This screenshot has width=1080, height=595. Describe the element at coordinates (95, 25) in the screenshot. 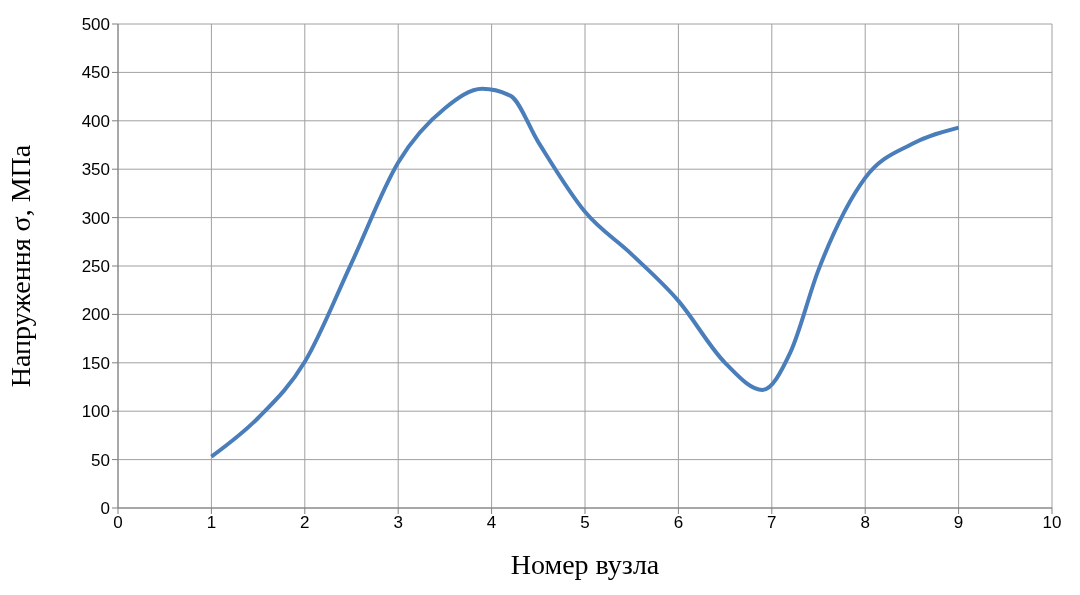

I see `y-tick-label: 500` at that location.